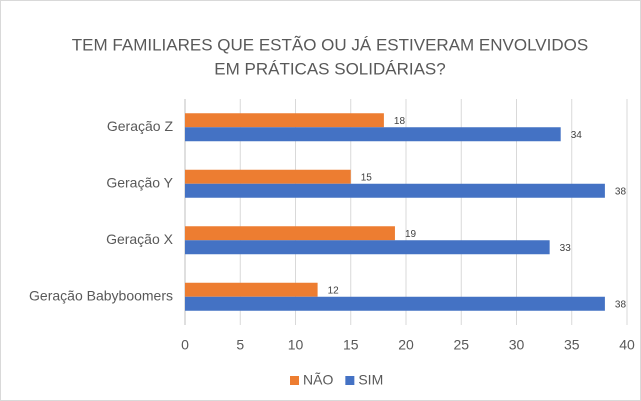 The image size is (641, 401). What do you see at coordinates (517, 345) in the screenshot?
I see `x-tick-label: 30` at bounding box center [517, 345].